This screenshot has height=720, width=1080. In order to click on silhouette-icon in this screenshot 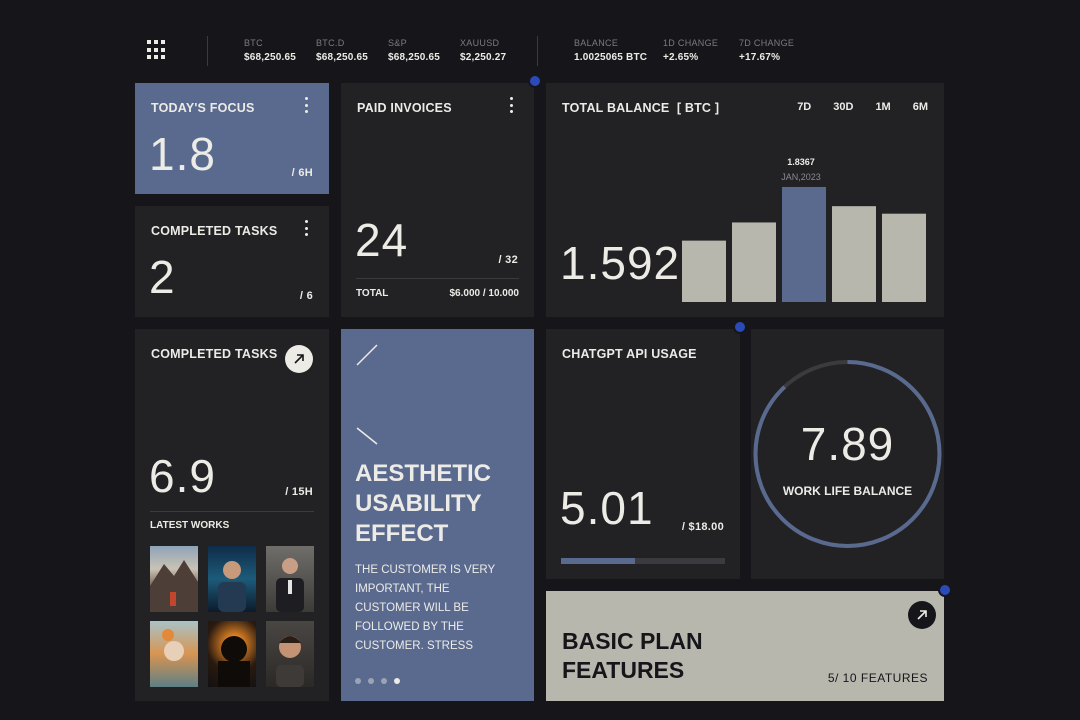, I will do `click(234, 661)`.